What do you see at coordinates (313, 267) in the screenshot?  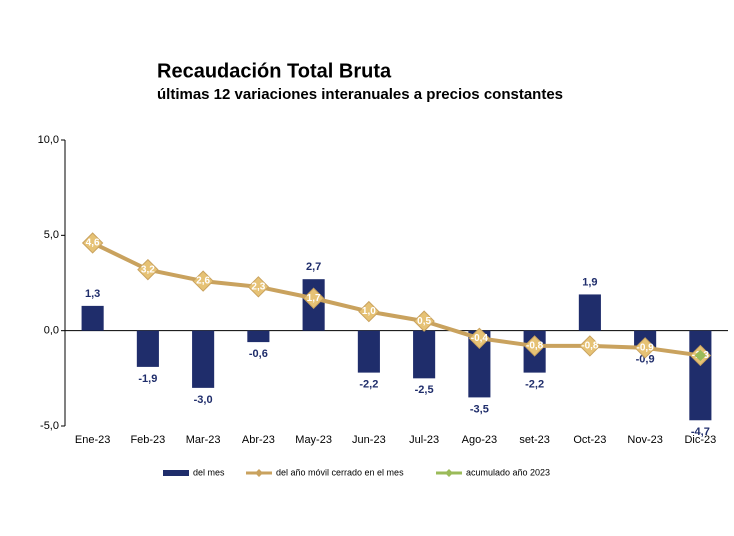 I see `bar-label: 2,7` at bounding box center [313, 267].